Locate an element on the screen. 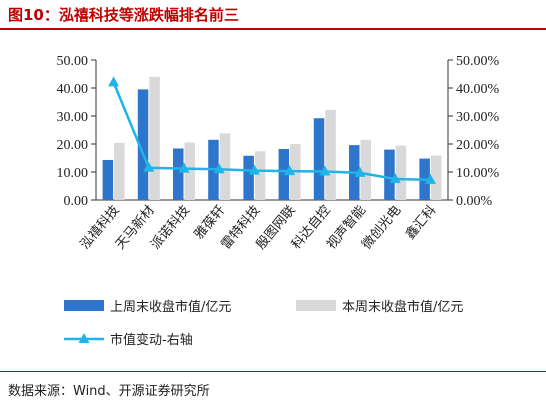  chart-title: 图10：泓禧科技等涨跌幅排名前三 is located at coordinates (123, 15).